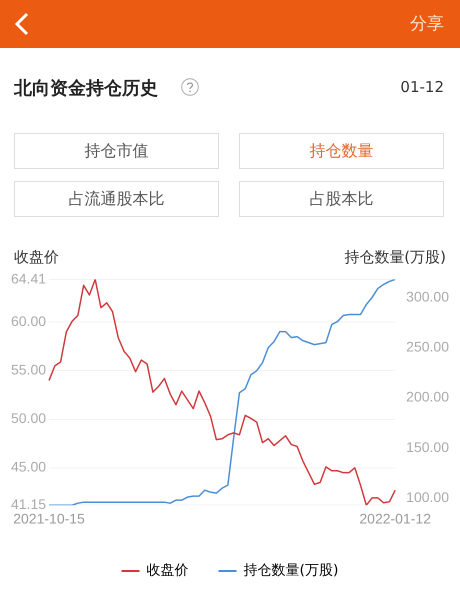  Describe the element at coordinates (28, 278) in the screenshot. I see `y-tick-label: 64.41` at that location.